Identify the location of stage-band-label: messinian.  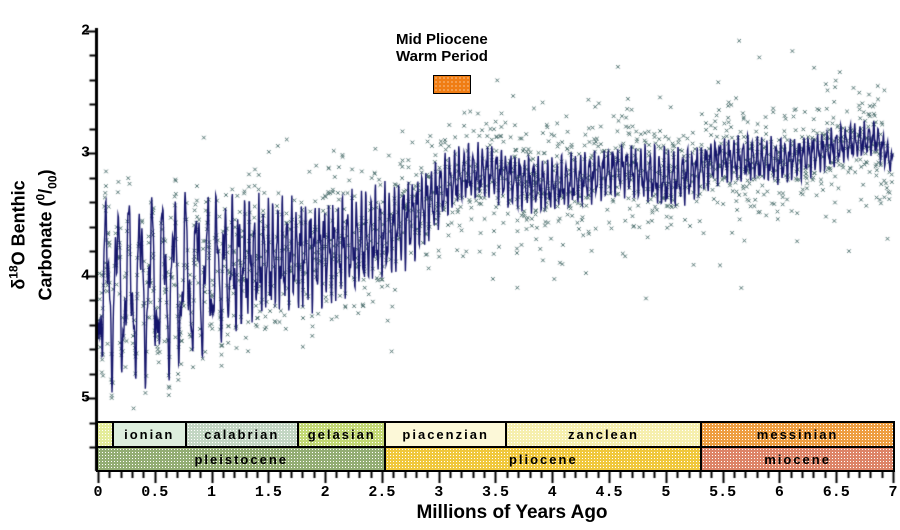
(797, 434).